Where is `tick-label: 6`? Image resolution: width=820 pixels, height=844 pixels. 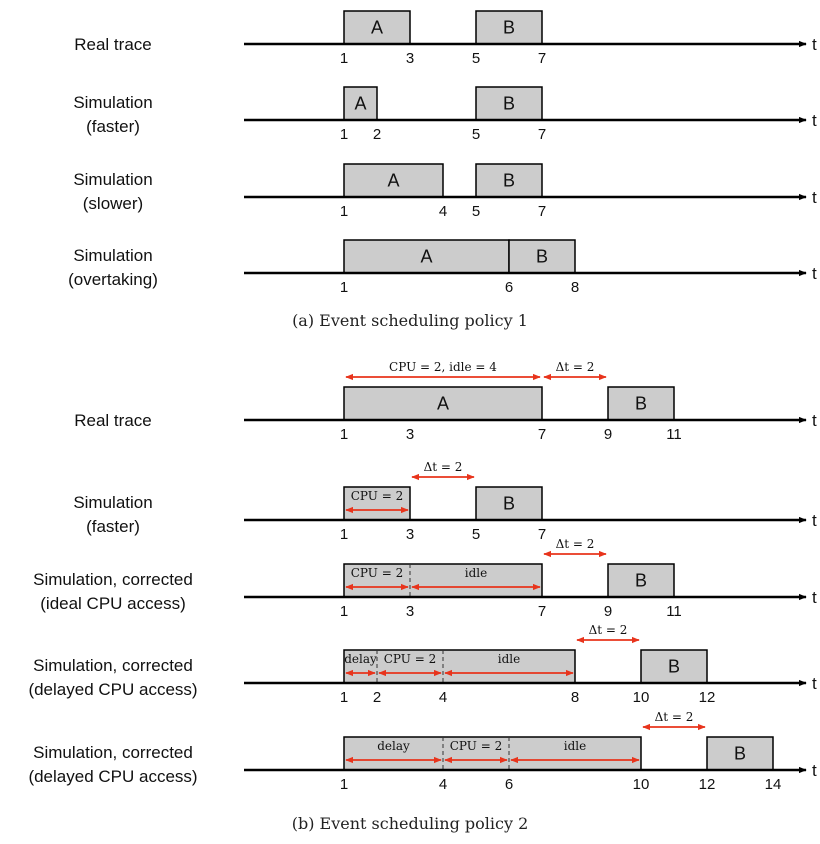 tick-label: 6 is located at coordinates (509, 287).